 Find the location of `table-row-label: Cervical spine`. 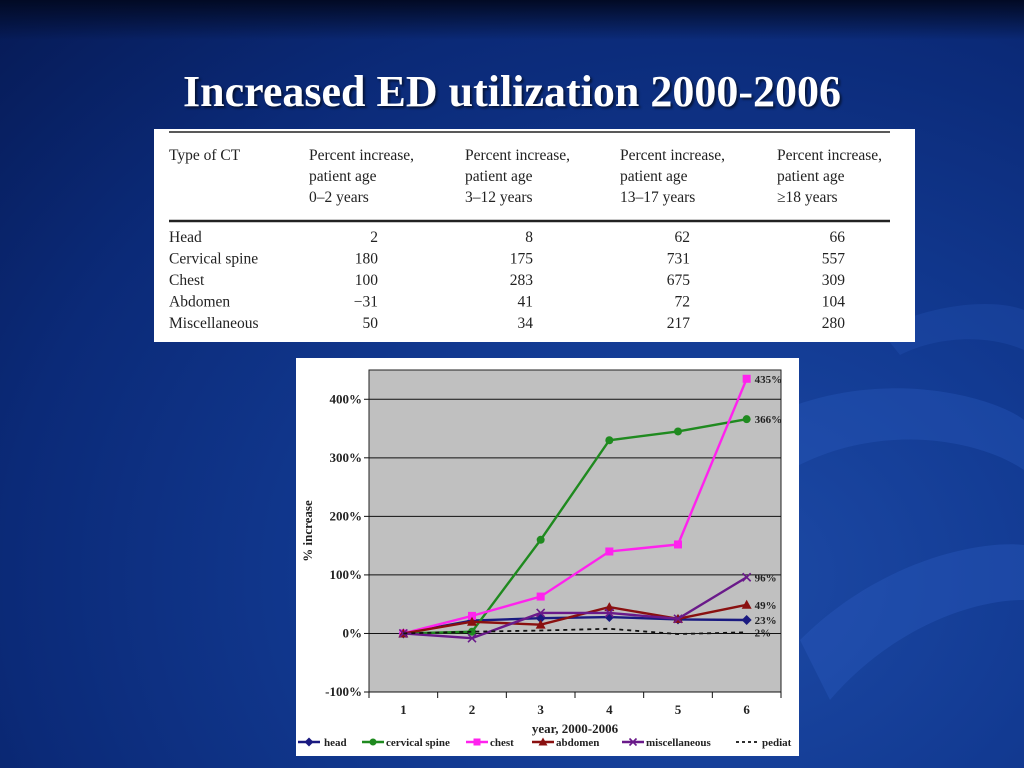

table-row-label: Cervical spine is located at coordinates (213, 259).